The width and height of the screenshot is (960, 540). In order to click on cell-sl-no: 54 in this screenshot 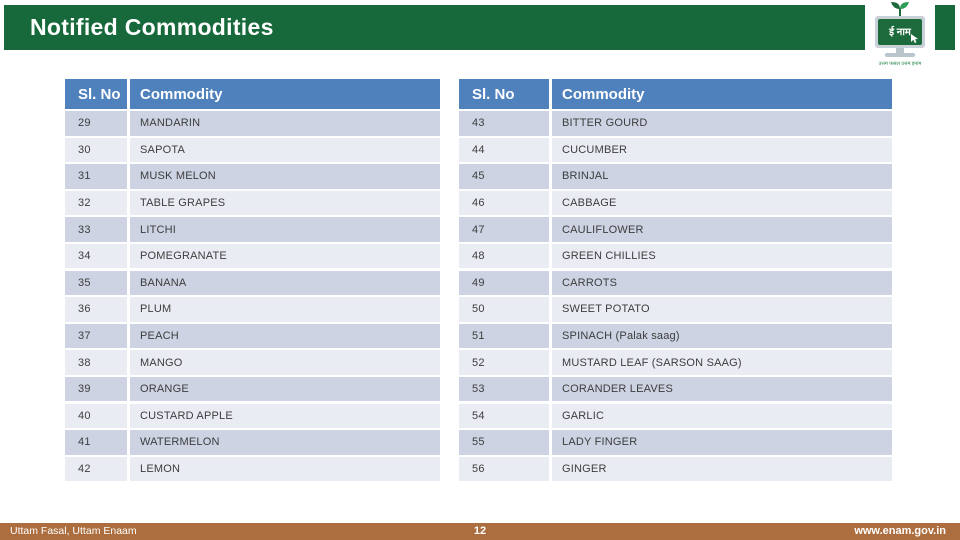, I will do `click(505, 416)`.